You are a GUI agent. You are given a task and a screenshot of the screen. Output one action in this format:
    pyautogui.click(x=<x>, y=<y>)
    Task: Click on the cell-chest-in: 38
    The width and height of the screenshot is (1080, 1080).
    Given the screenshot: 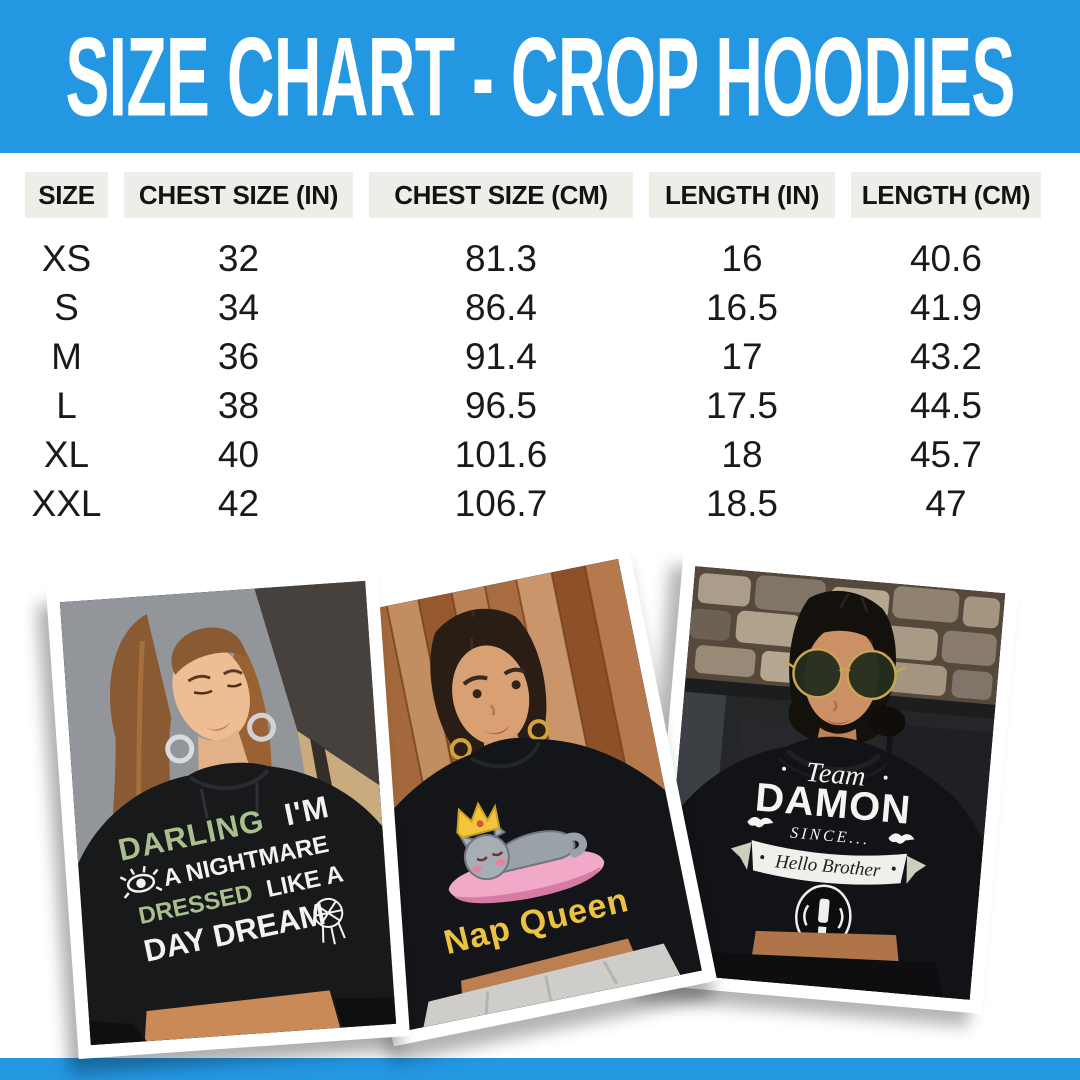 What is the action you would take?
    pyautogui.click(x=238, y=405)
    